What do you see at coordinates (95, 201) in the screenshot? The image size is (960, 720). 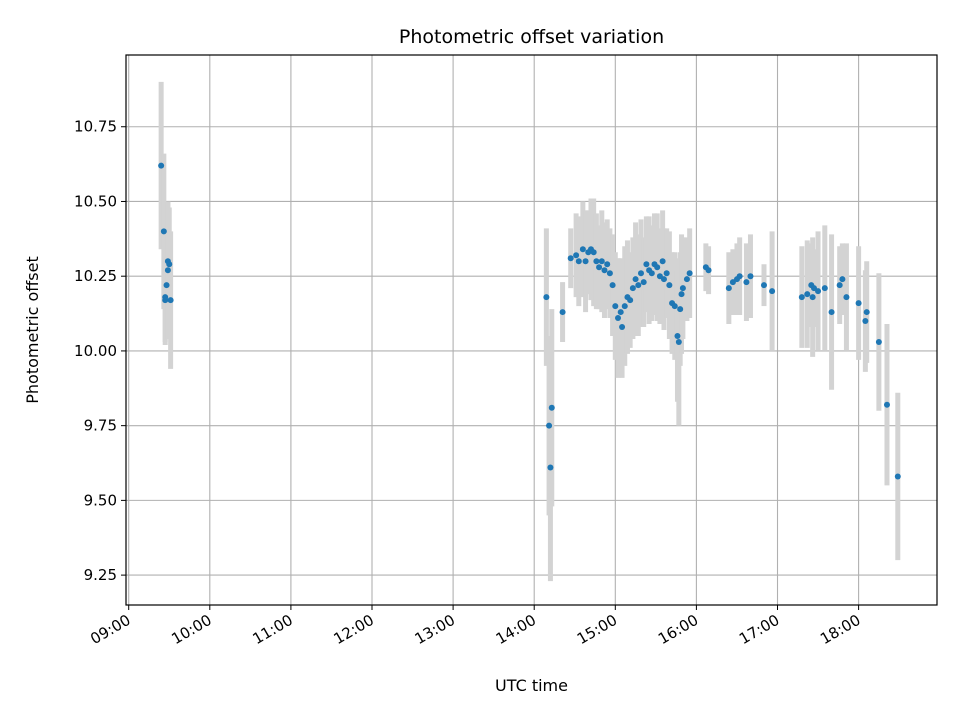 I see `y-tick-label: 10.50` at bounding box center [95, 201].